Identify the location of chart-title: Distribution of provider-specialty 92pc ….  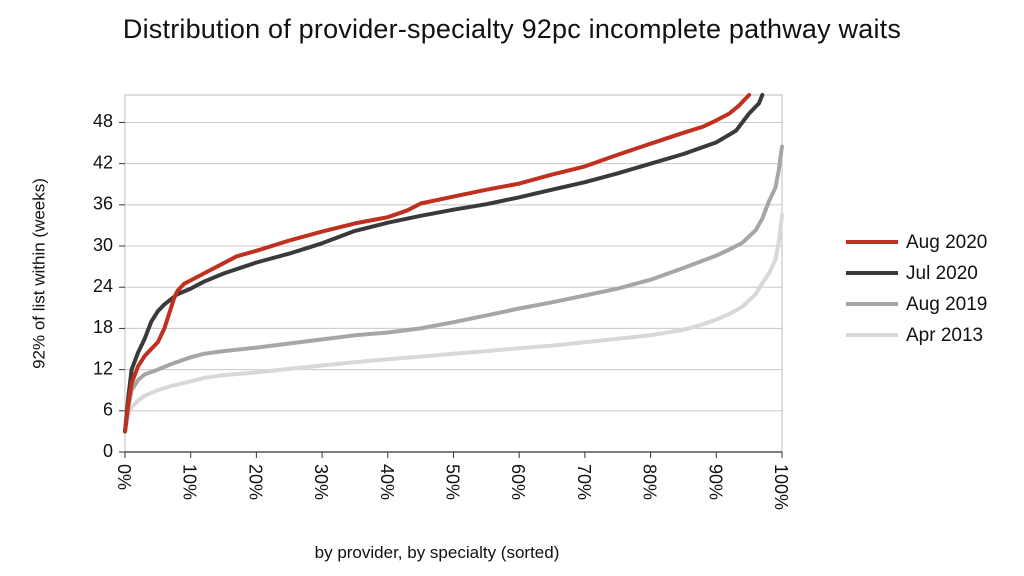
(512, 29).